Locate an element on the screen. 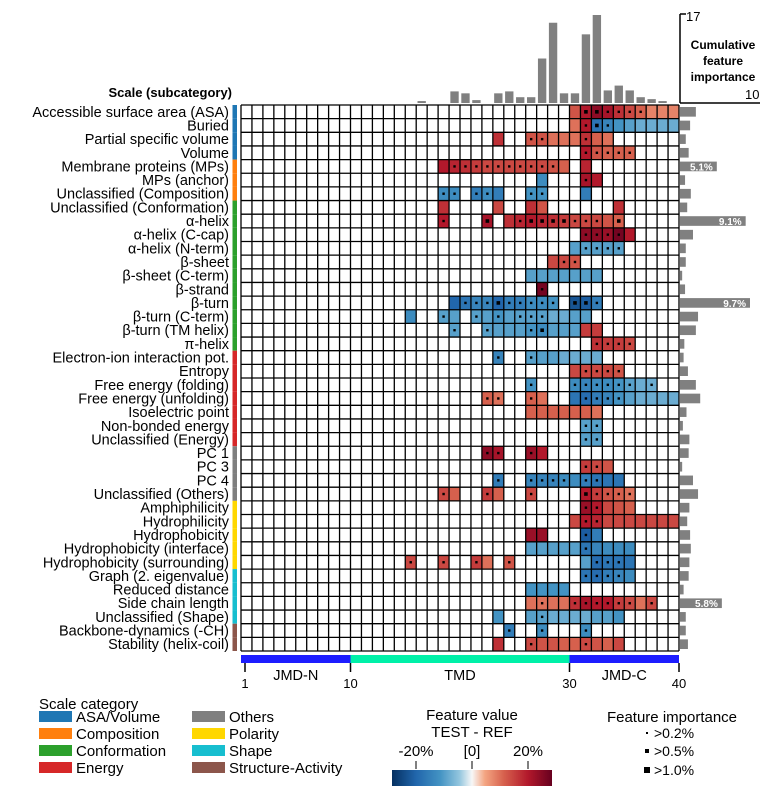  segment-label-2: TMD is located at coordinates (459, 676).